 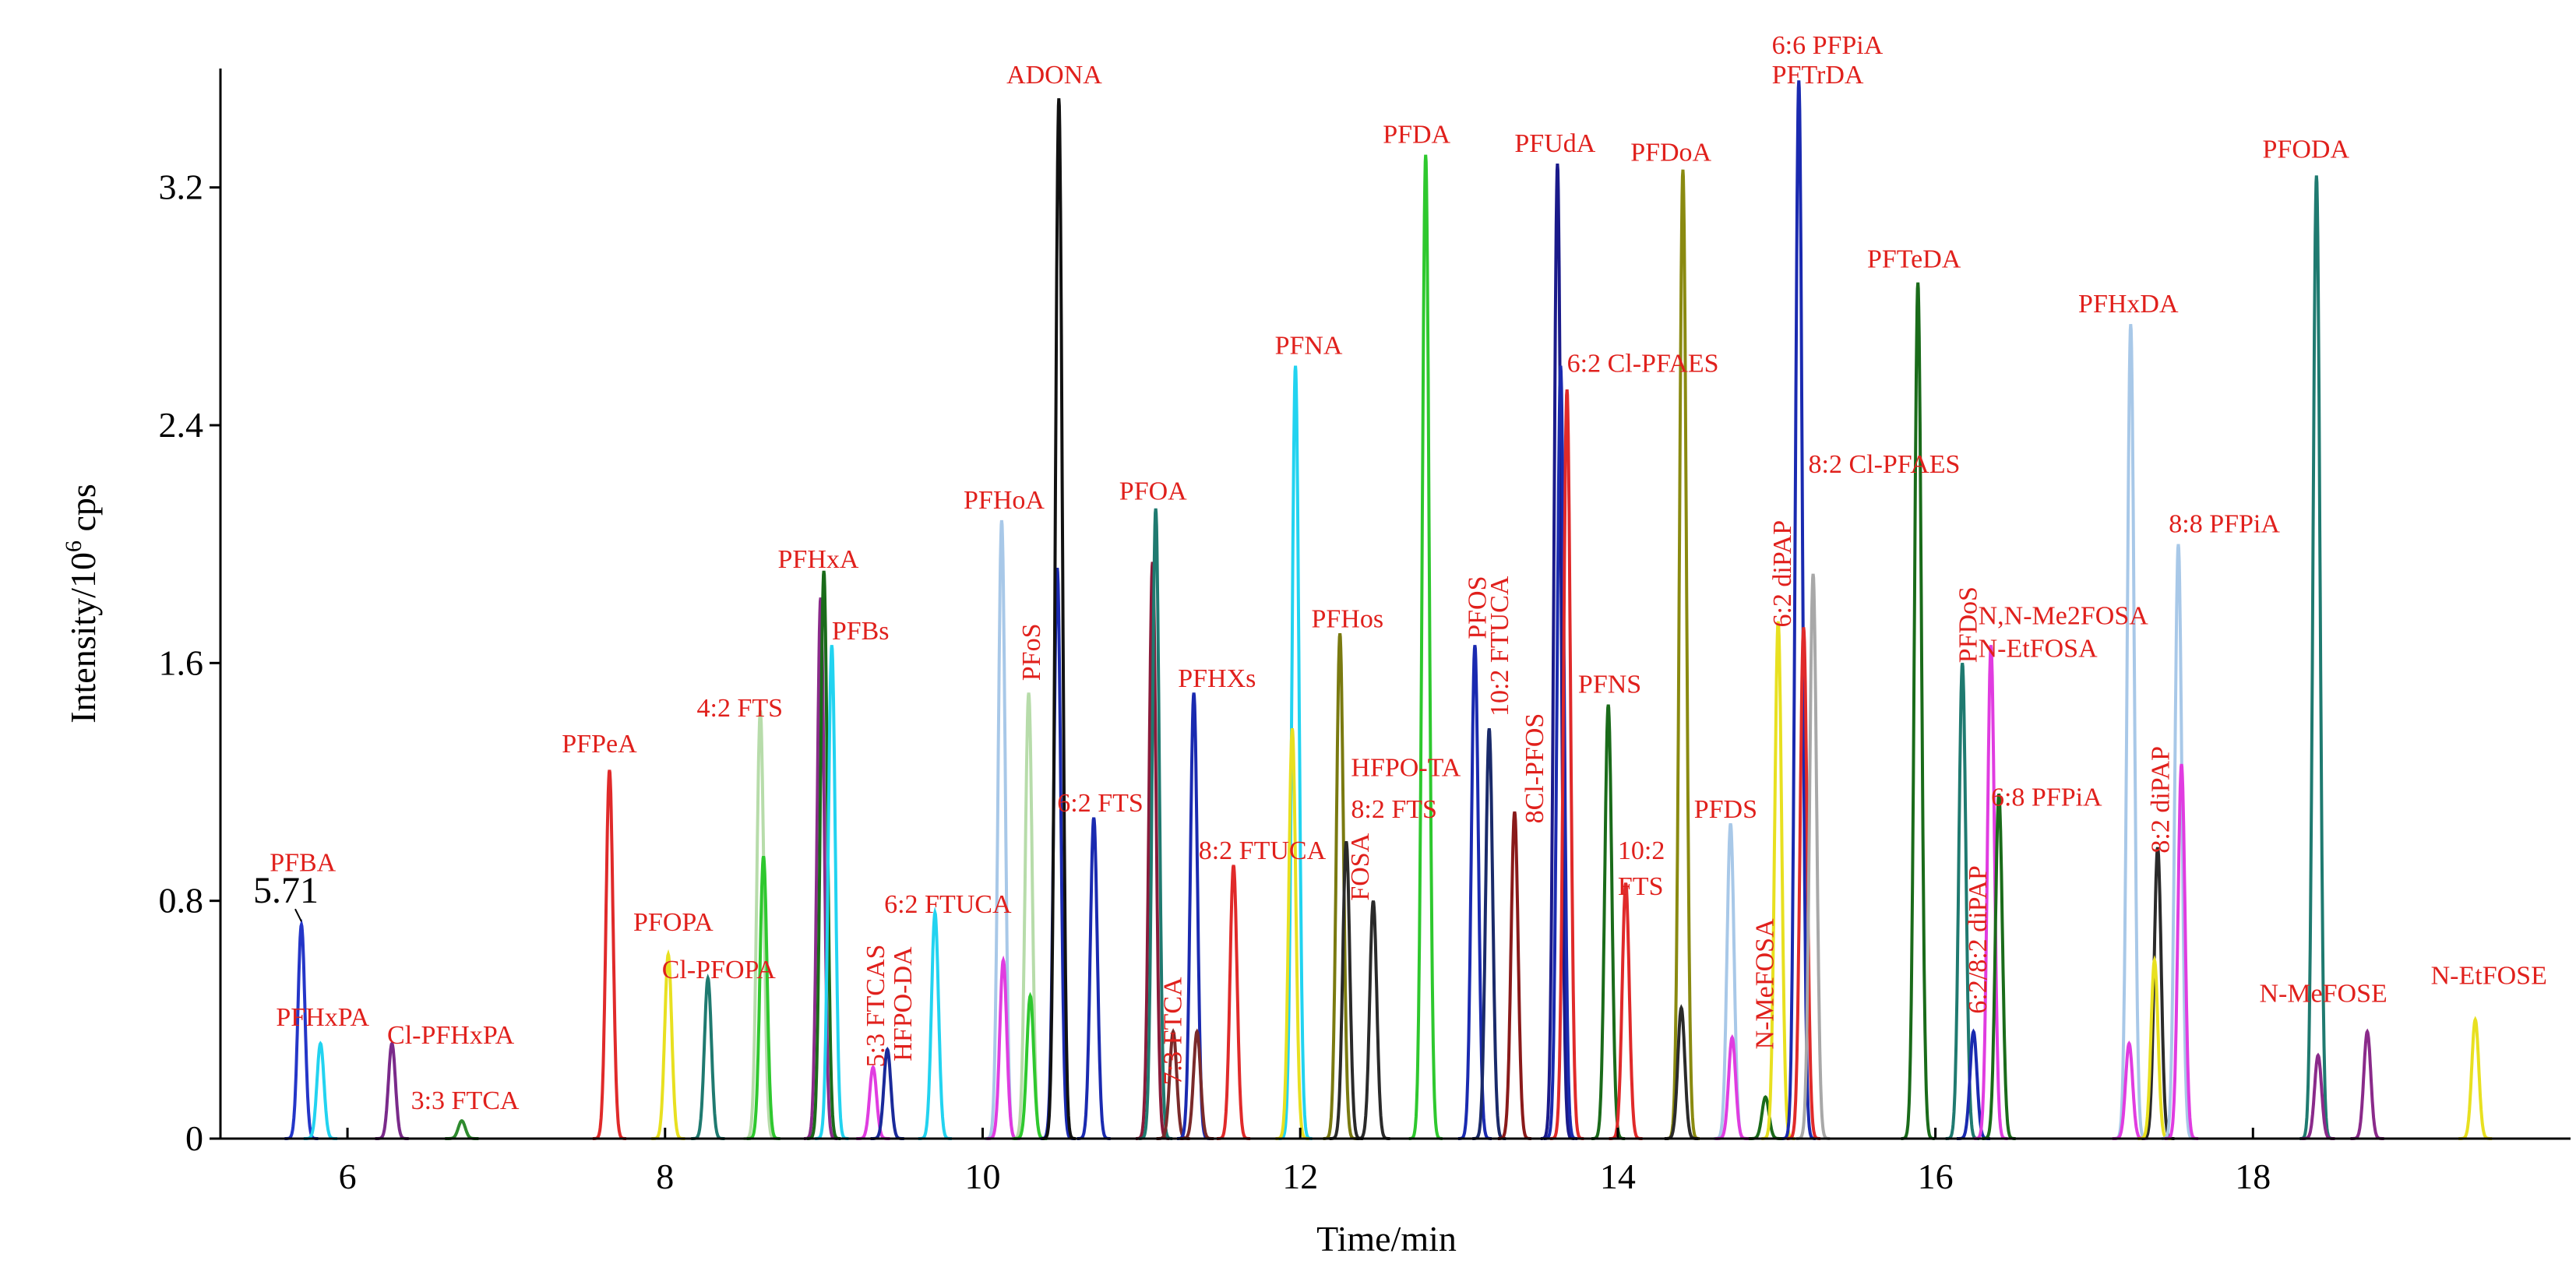 What do you see at coordinates (1914, 259) in the screenshot?
I see `peak-label: PFTeDA` at bounding box center [1914, 259].